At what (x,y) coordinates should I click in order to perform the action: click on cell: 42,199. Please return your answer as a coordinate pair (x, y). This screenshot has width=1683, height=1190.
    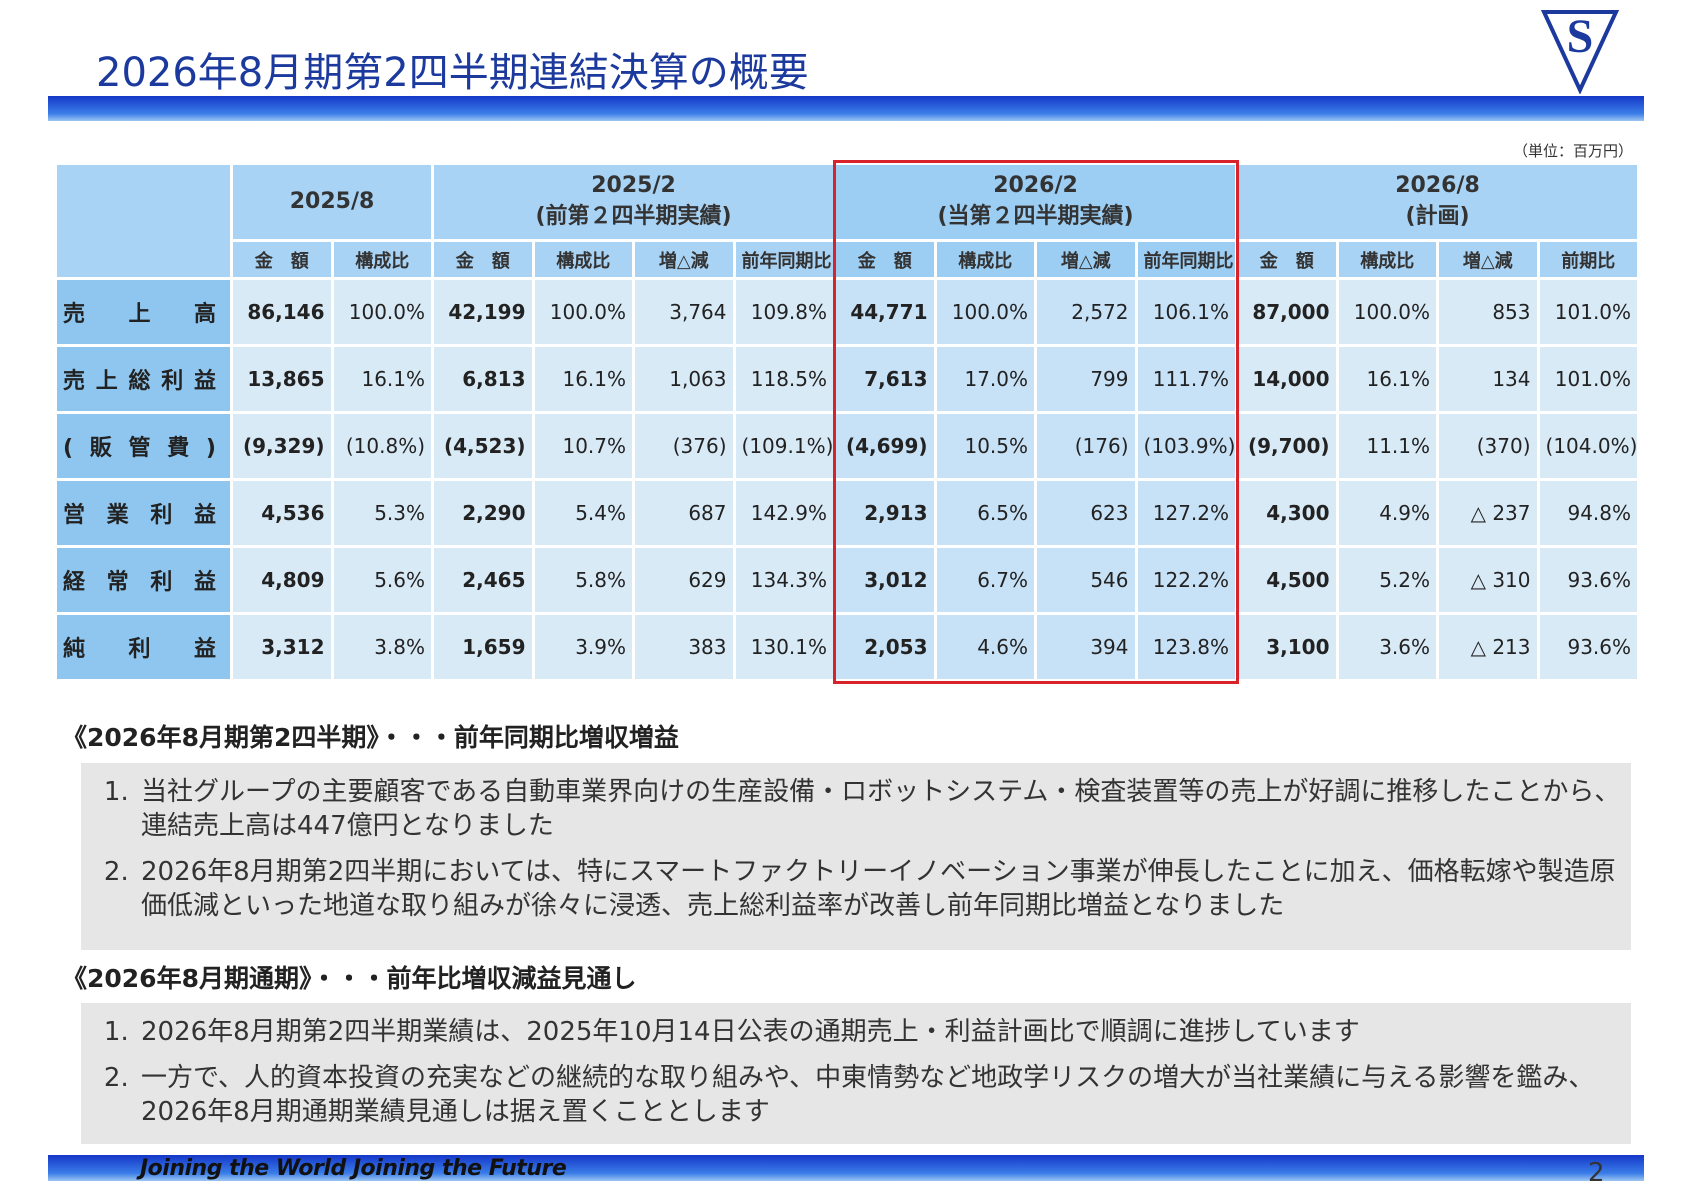
    Looking at the image, I should click on (483, 312).